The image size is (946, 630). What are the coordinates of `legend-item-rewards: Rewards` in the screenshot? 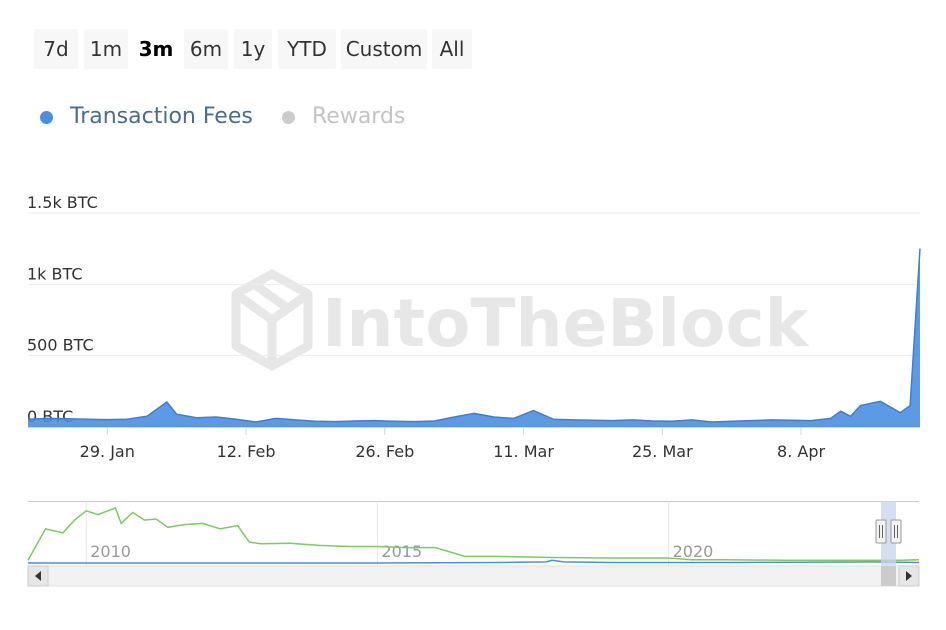 It's located at (348, 117).